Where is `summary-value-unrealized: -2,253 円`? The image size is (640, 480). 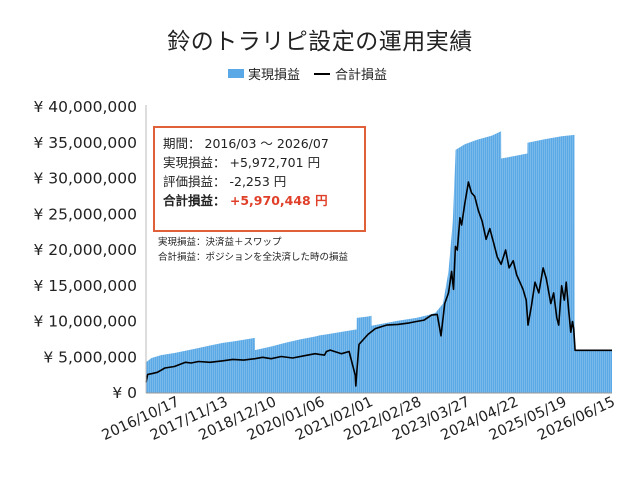
summary-value-unrealized: -2,253 円 is located at coordinates (258, 181).